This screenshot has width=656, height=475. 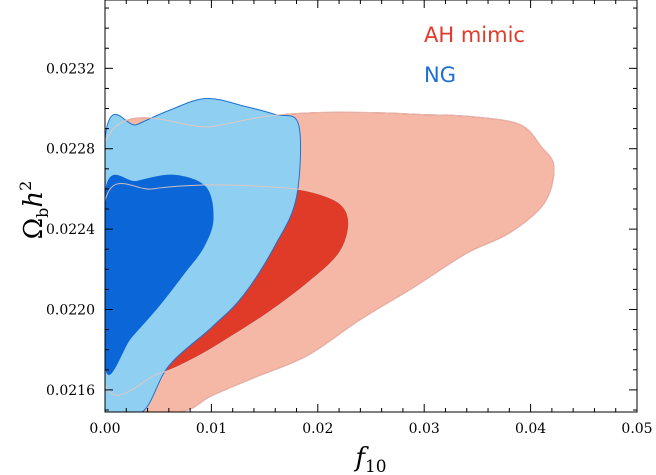 What do you see at coordinates (211, 429) in the screenshot?
I see `x-tick-label: 0.01` at bounding box center [211, 429].